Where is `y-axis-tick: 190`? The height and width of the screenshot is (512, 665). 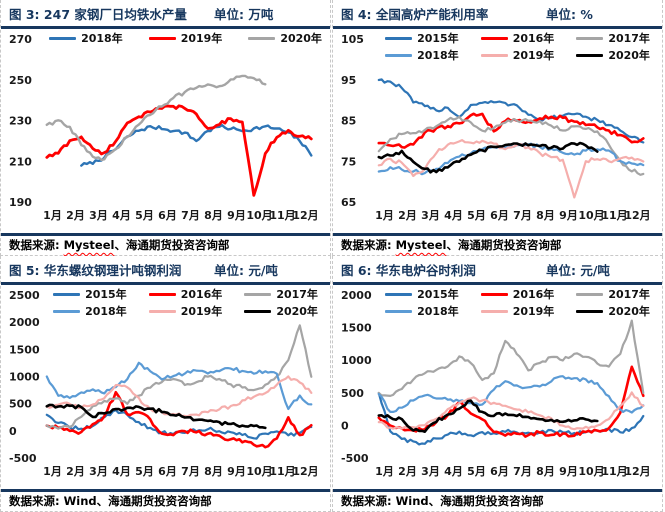
y-axis-tick: 190 is located at coordinates (20, 202).